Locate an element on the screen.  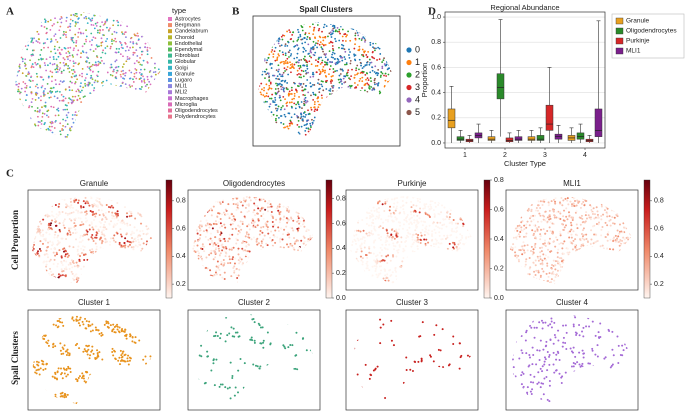
legend-label: Oligodendrocytes is located at coordinates (196, 111).